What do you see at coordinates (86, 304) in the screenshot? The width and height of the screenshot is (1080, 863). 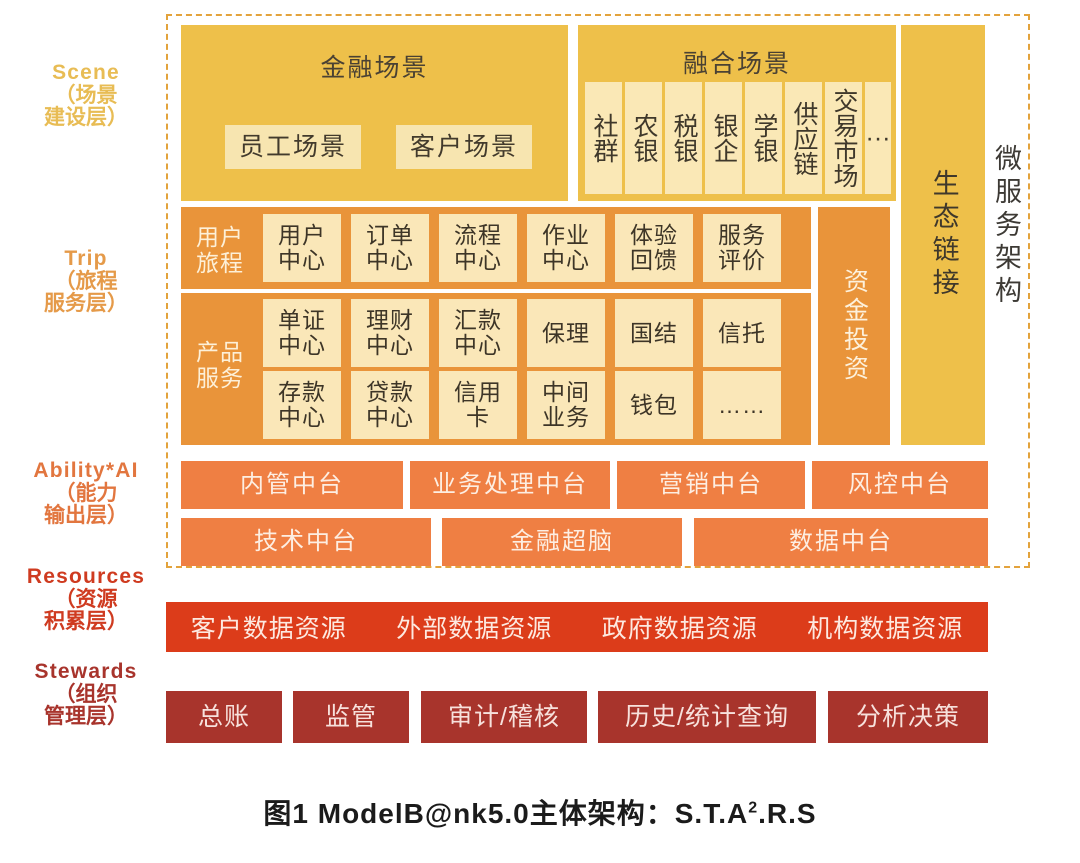 I see `layer-label-trip-cn2: 服务层）` at bounding box center [86, 304].